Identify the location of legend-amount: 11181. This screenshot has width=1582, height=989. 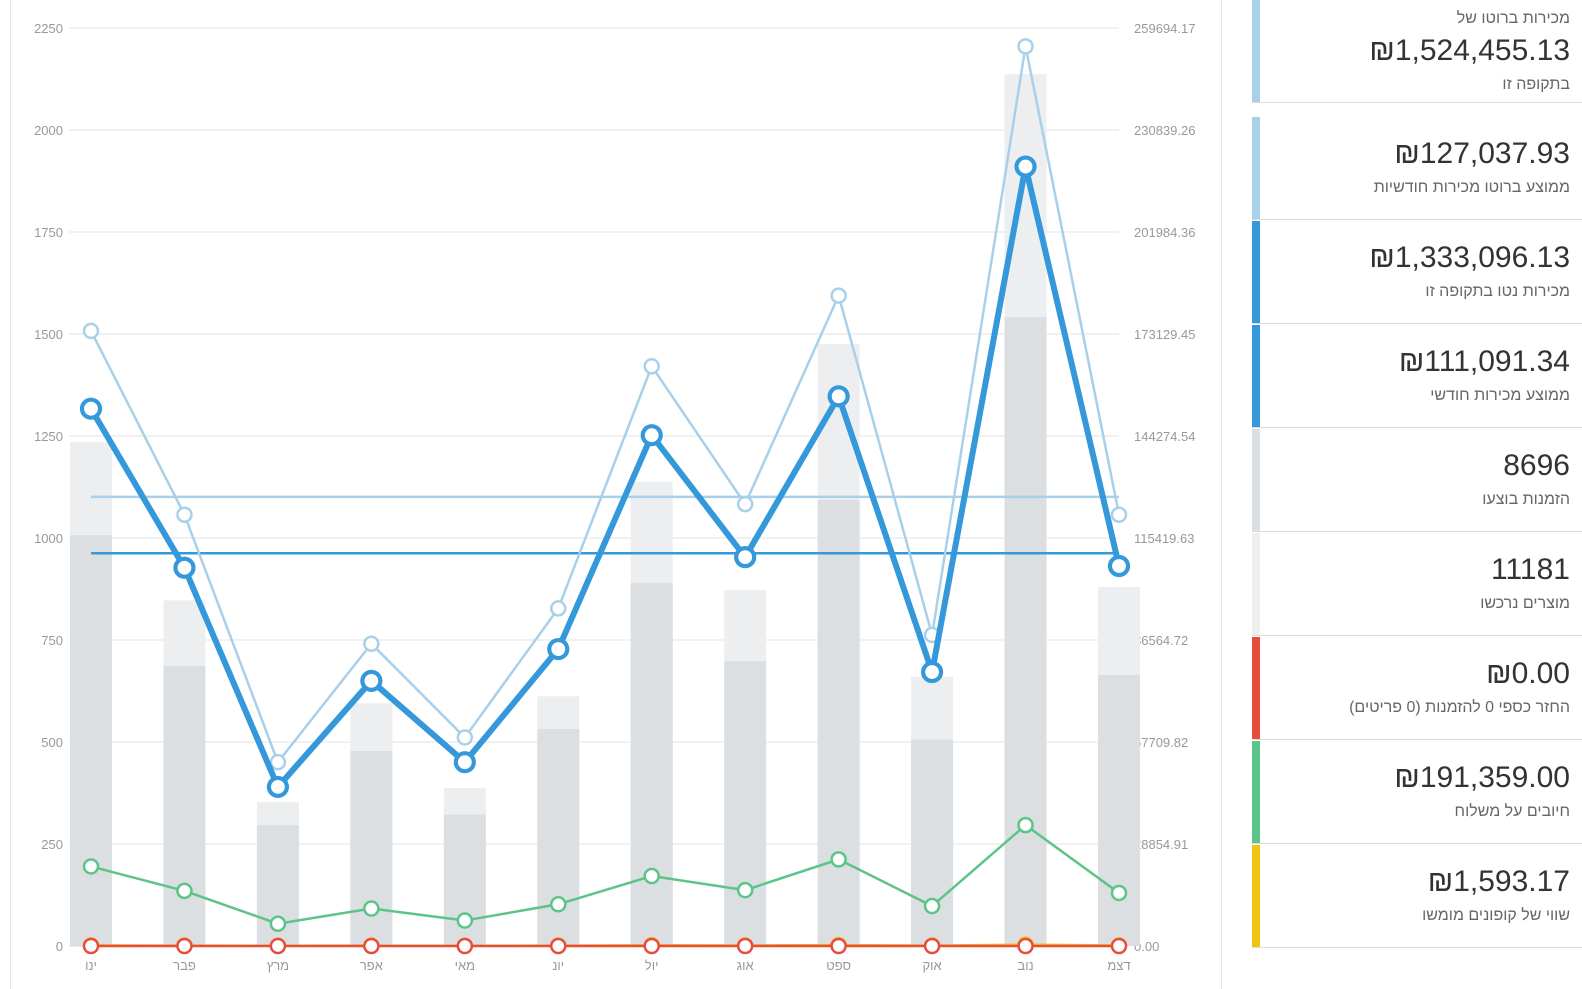
(1530, 569).